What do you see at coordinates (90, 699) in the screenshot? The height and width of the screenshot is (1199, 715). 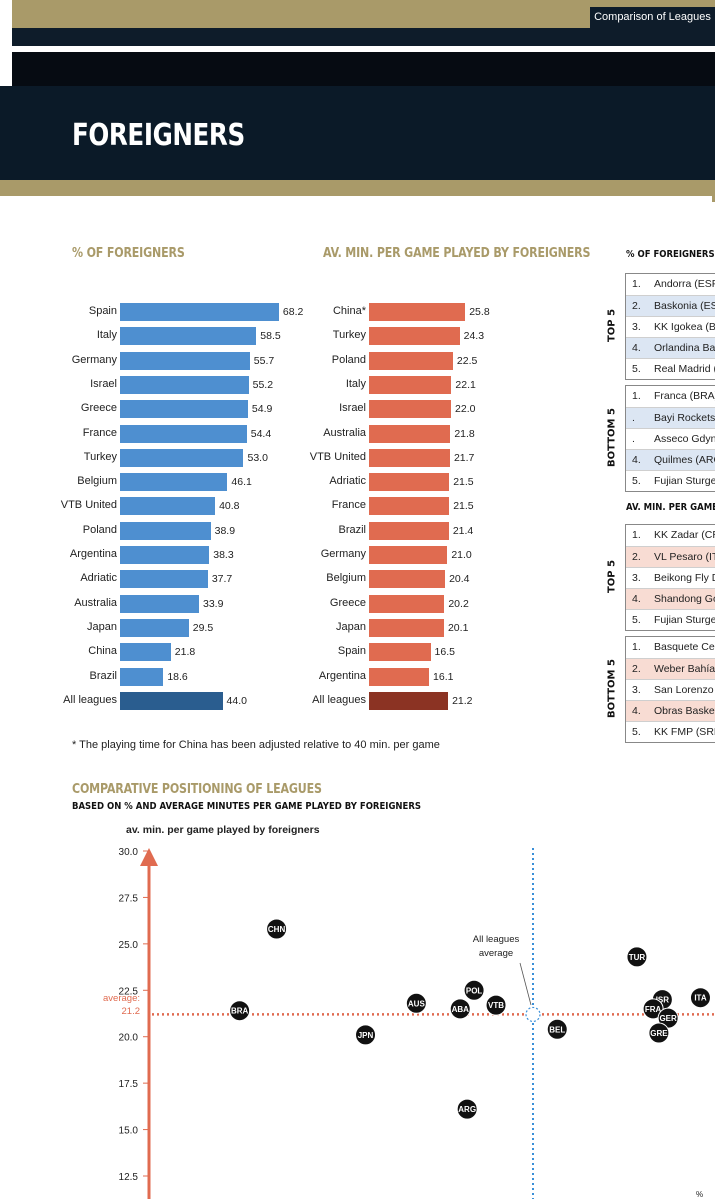 I see `bar-label: All leagues` at bounding box center [90, 699].